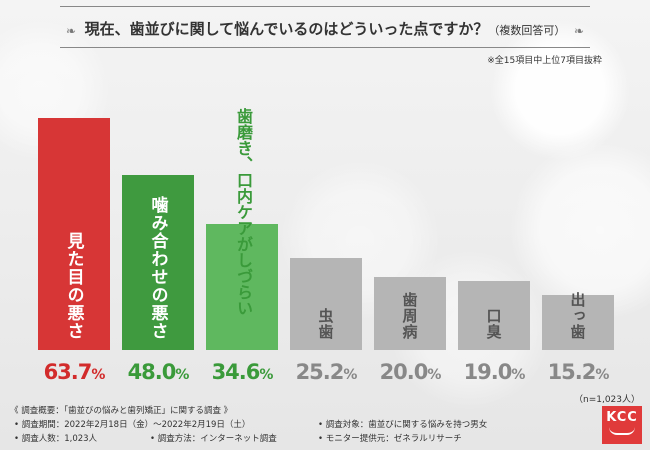  What do you see at coordinates (121, 411) in the screenshot?
I see `survey-summary: 《 調査概要：「歯並びの悩みと歯列矯正」に関する調査 》` at bounding box center [121, 411].